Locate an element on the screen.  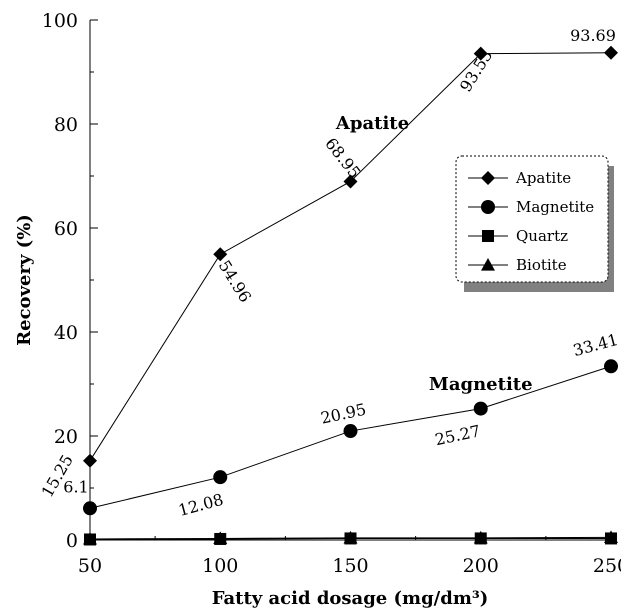
legend-label-biotite: Biotite is located at coordinates (541, 265).